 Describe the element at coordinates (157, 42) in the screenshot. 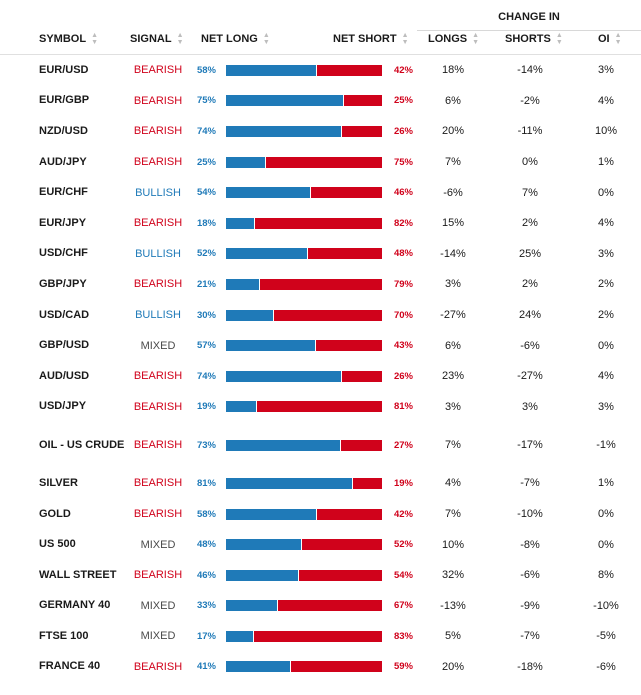

I see `signal-column-header: SIGNAL ▲ ▼` at that location.